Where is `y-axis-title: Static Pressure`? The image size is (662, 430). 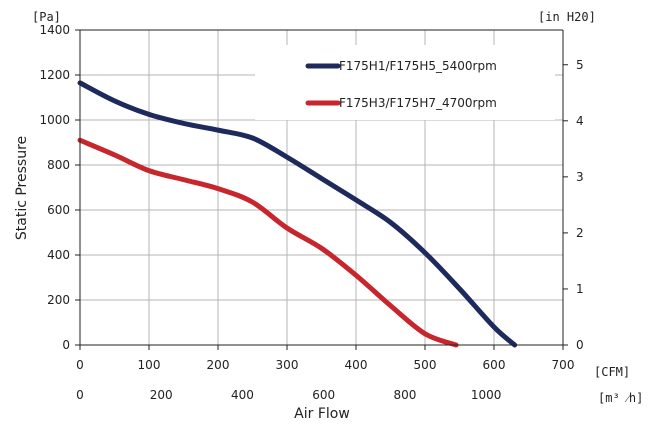 y-axis-title: Static Pressure is located at coordinates (22, 188).